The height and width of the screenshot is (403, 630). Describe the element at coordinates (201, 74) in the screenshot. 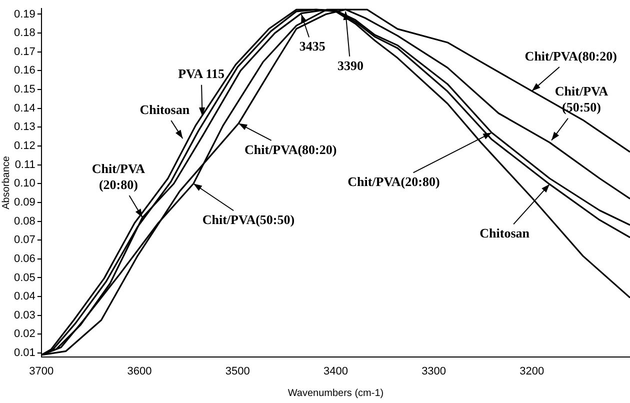

I see `annotation: PVA 115` at that location.